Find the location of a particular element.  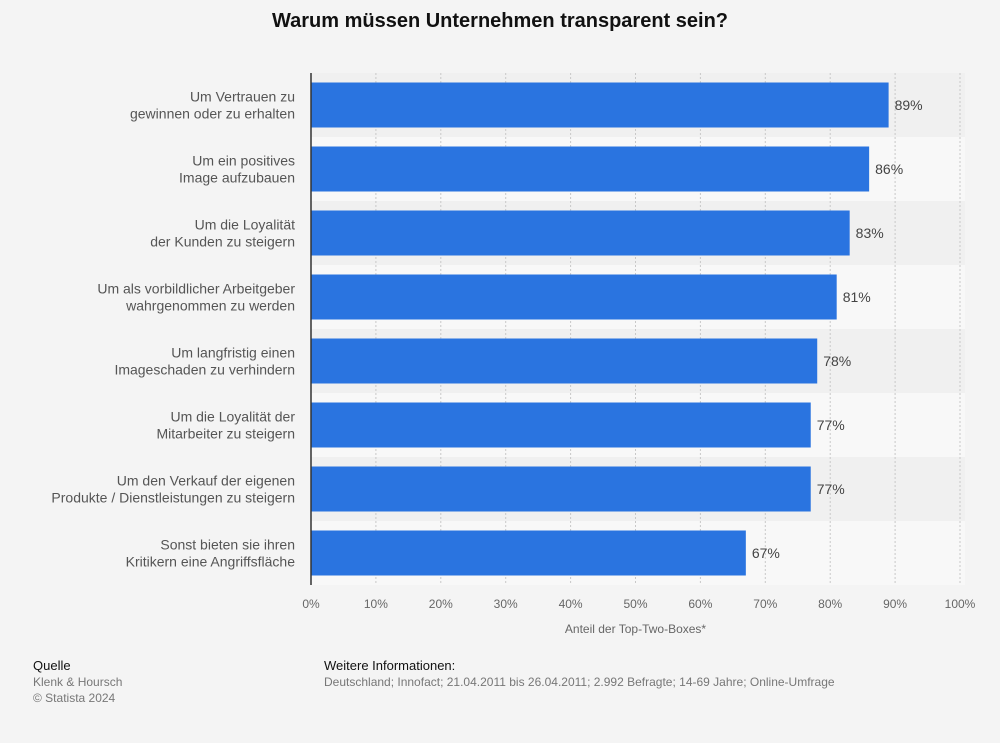

x-tick-label: 30% is located at coordinates (506, 604).